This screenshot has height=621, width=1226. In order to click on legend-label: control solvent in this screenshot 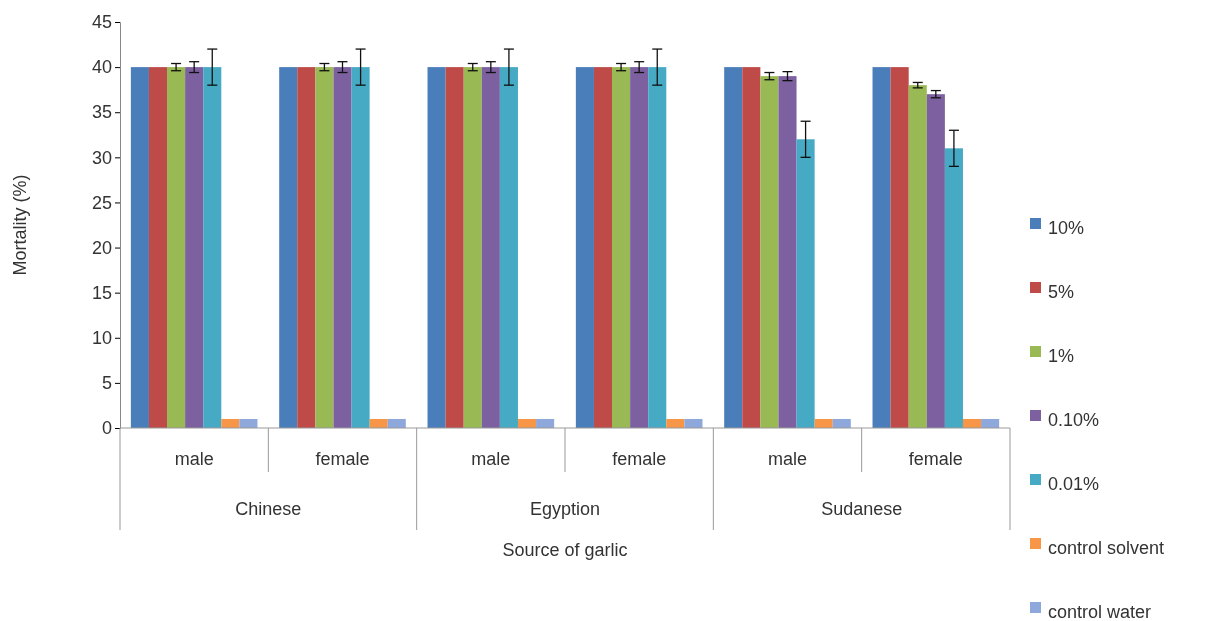, I will do `click(1106, 547)`.